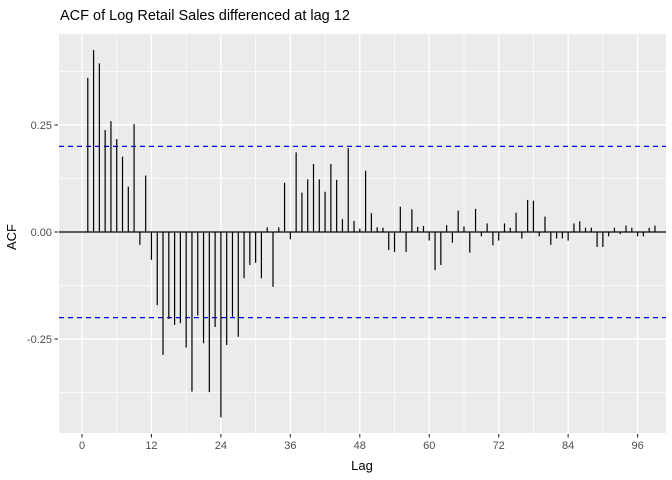  I want to click on x-tick-label: 96, so click(637, 446).